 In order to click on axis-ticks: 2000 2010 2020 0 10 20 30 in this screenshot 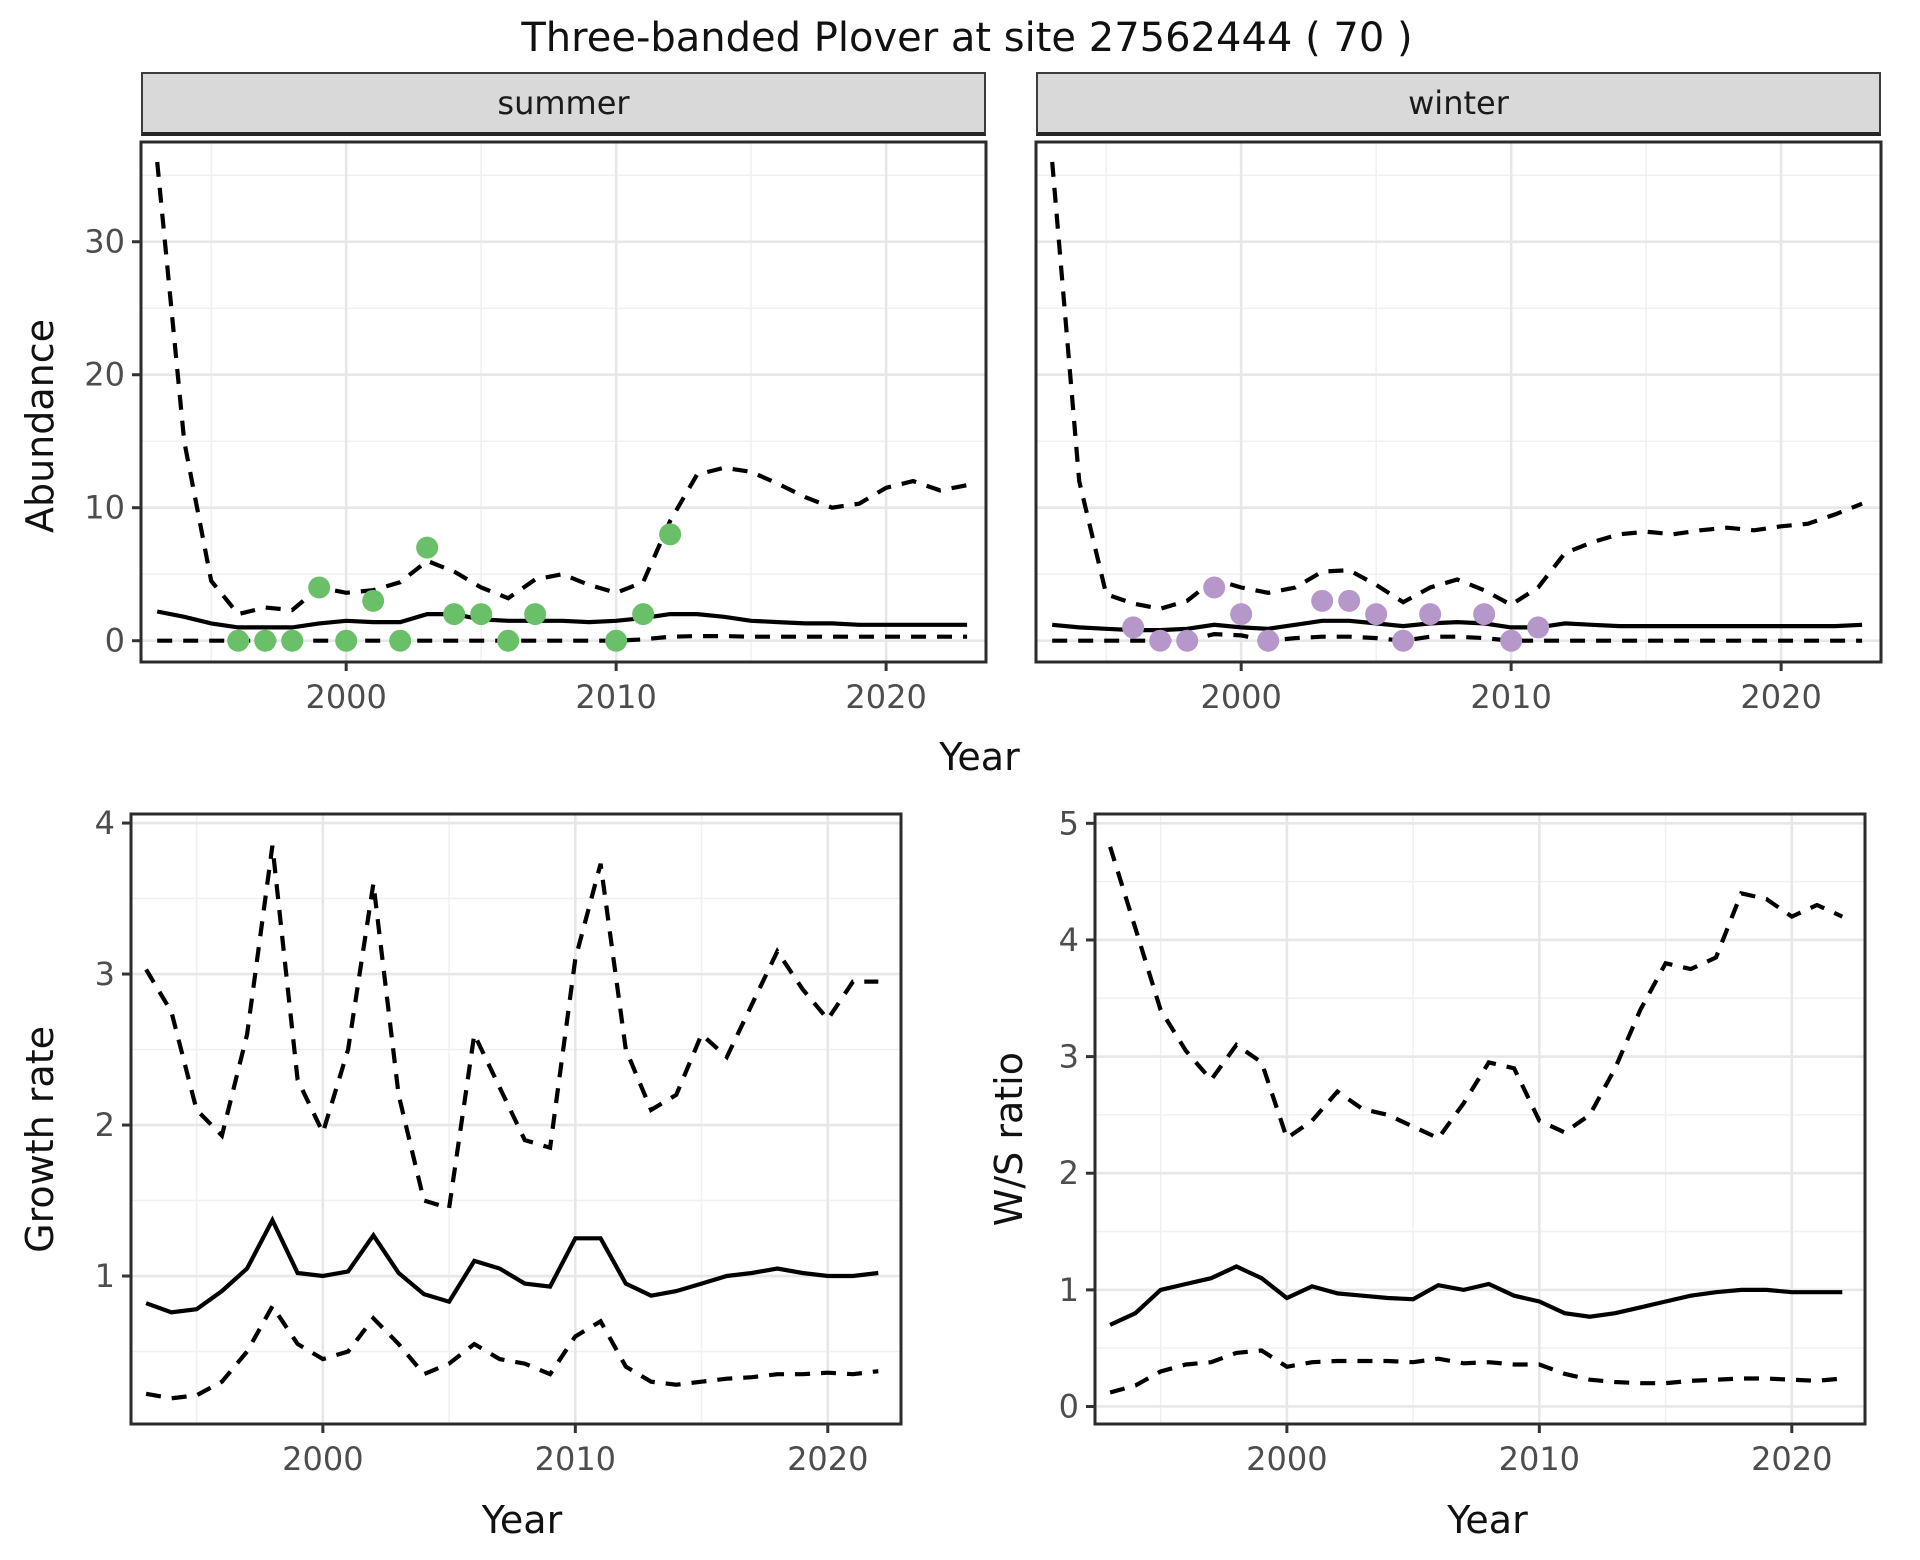, I will do `click(505, 469)`.